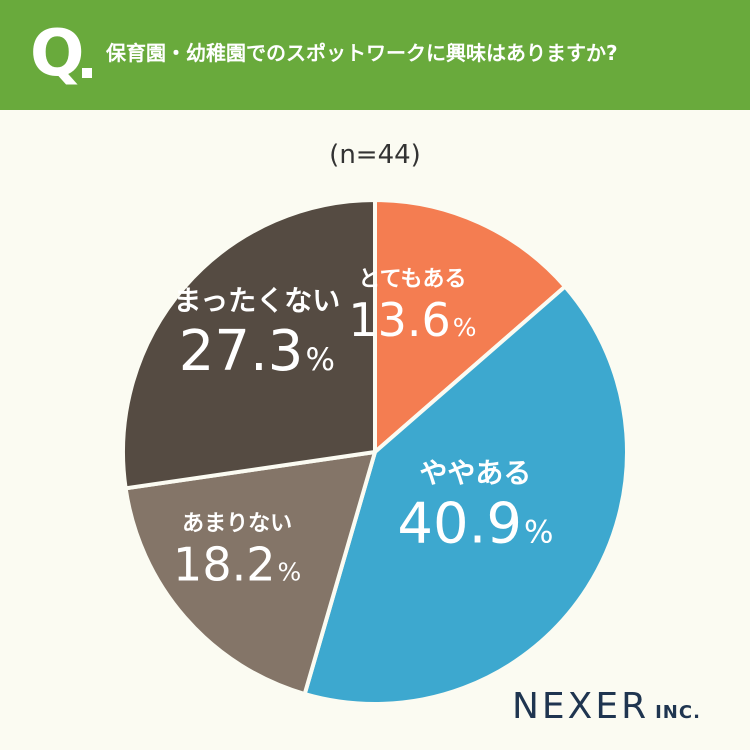 This screenshot has width=750, height=750. I want to click on logo-main: NEXER, so click(581, 706).